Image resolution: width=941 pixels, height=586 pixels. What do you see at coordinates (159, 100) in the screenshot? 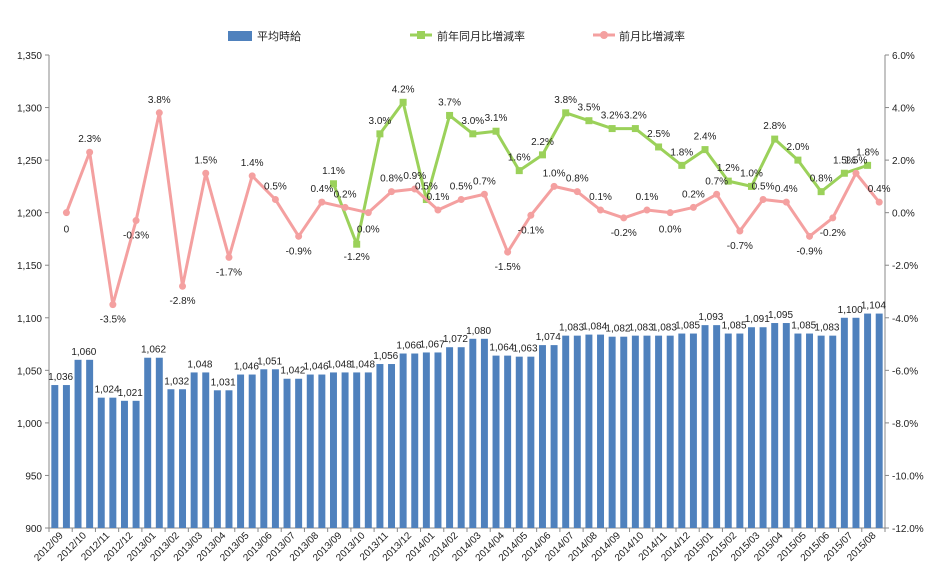
I see `mom-data-label: 3.8%` at bounding box center [159, 100].